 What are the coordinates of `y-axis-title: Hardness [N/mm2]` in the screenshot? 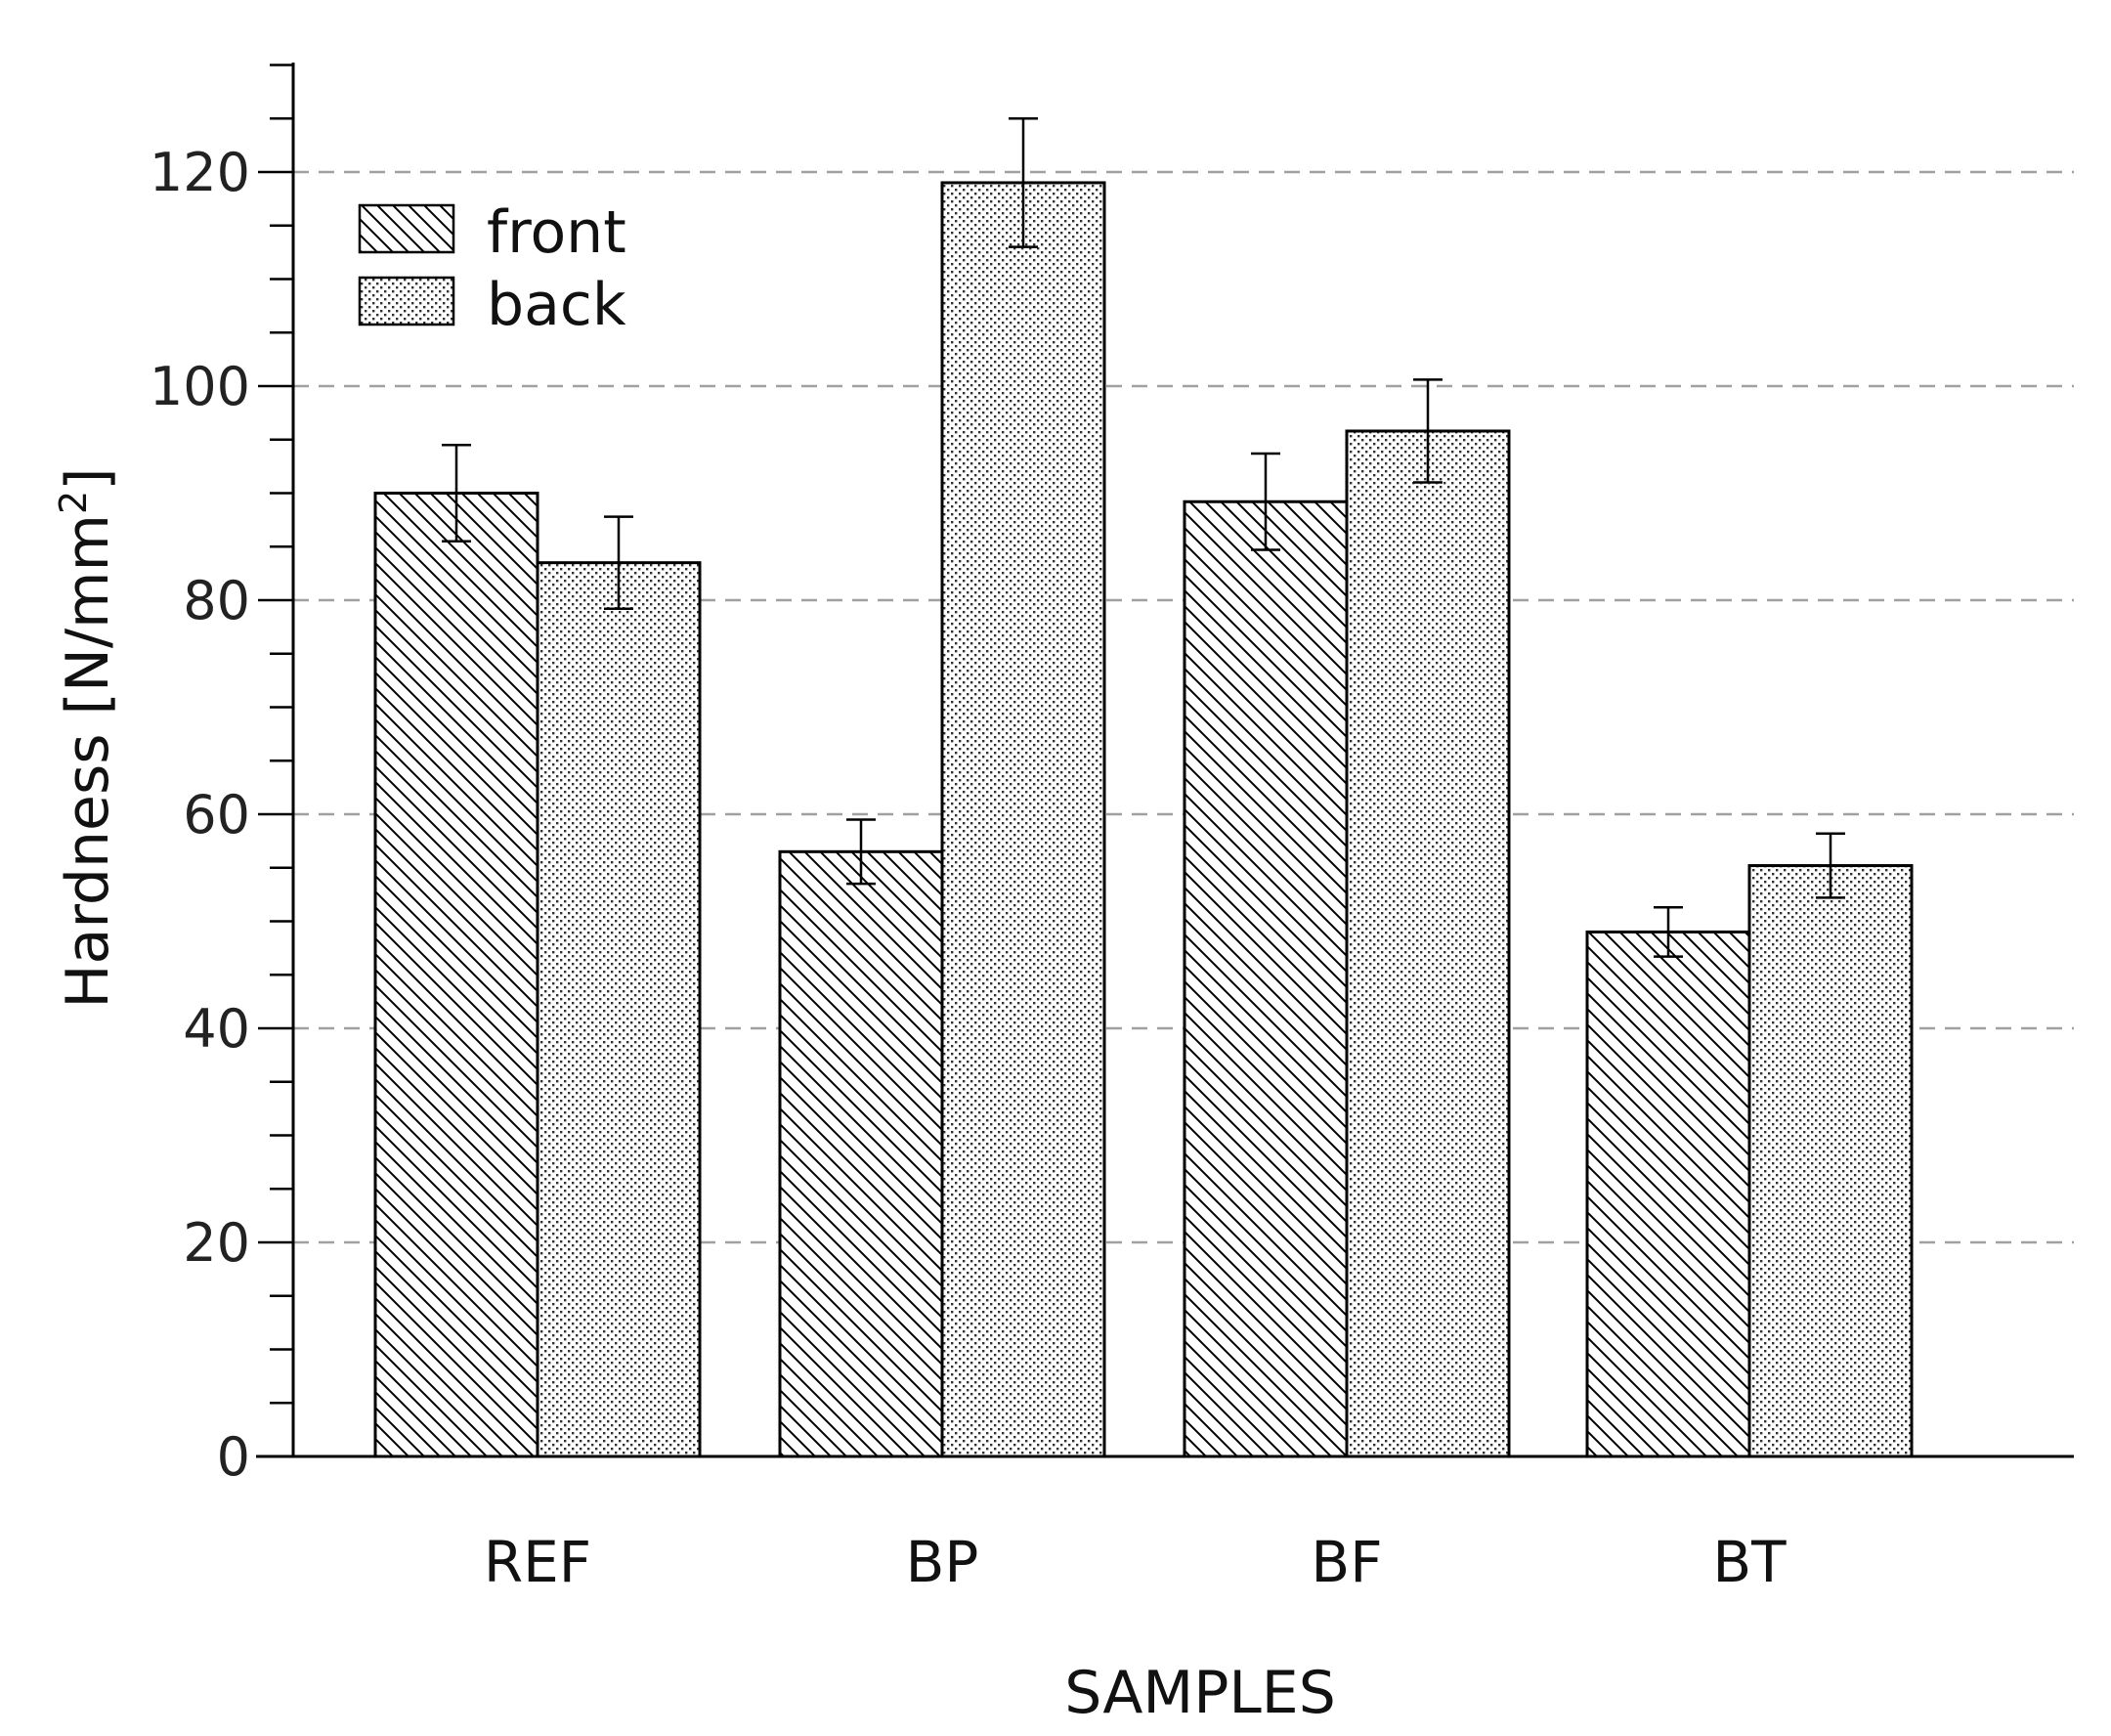 It's located at (87, 737).